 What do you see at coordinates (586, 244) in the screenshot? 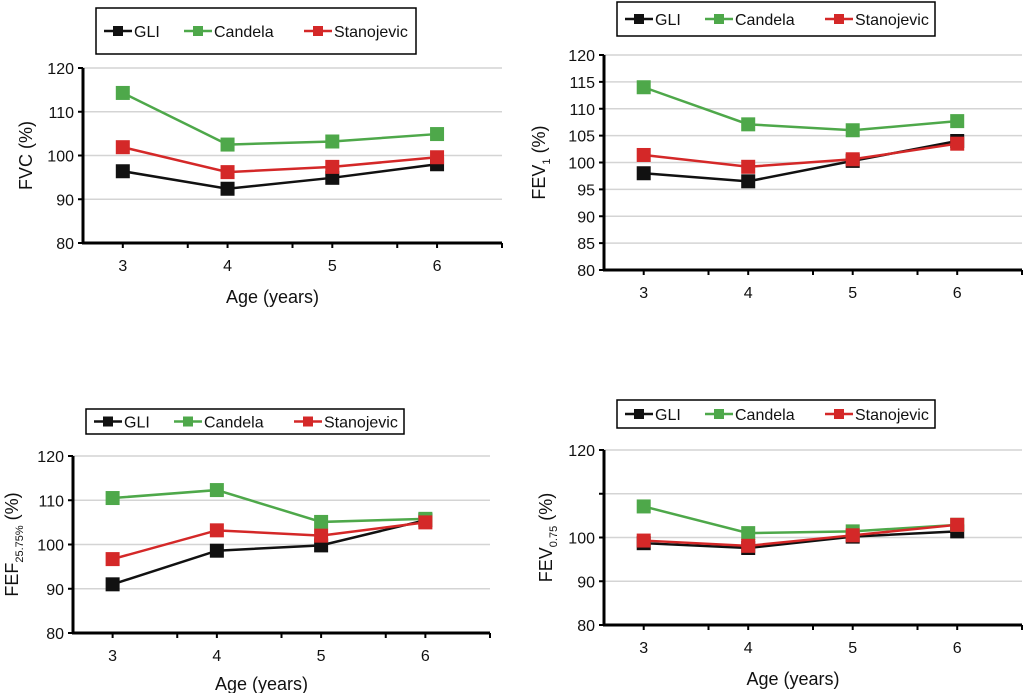
I see `y-tick-label: 85` at bounding box center [586, 244].